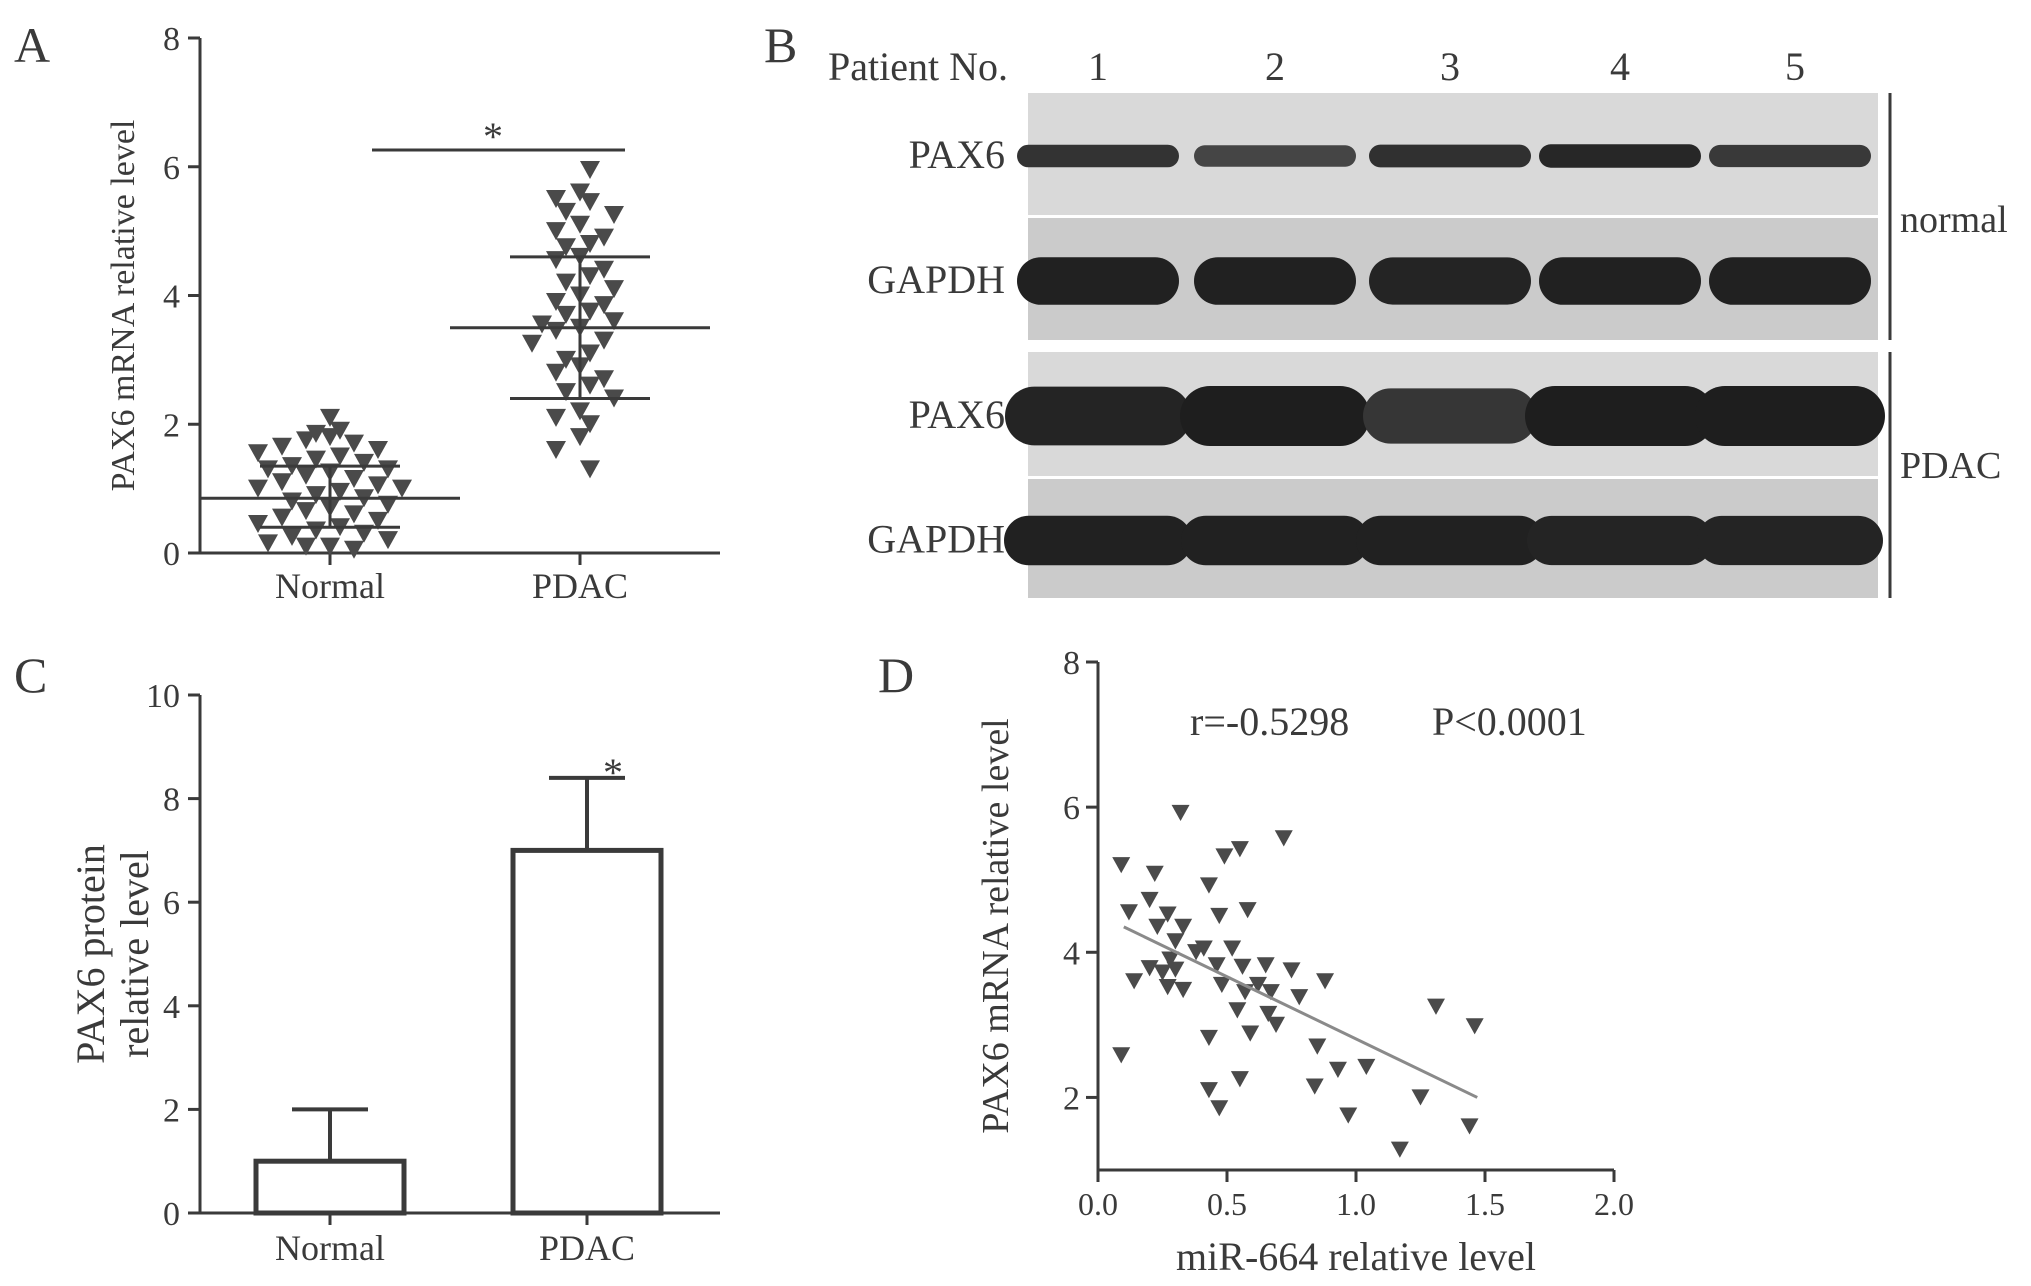 The height and width of the screenshot is (1286, 2031). What do you see at coordinates (1954, 220) in the screenshot?
I see `group-label: normal` at bounding box center [1954, 220].